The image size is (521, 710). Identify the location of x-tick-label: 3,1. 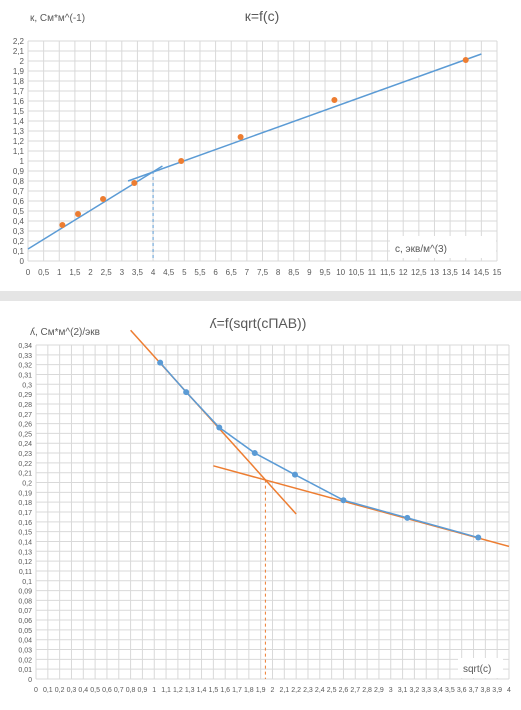
(403, 690).